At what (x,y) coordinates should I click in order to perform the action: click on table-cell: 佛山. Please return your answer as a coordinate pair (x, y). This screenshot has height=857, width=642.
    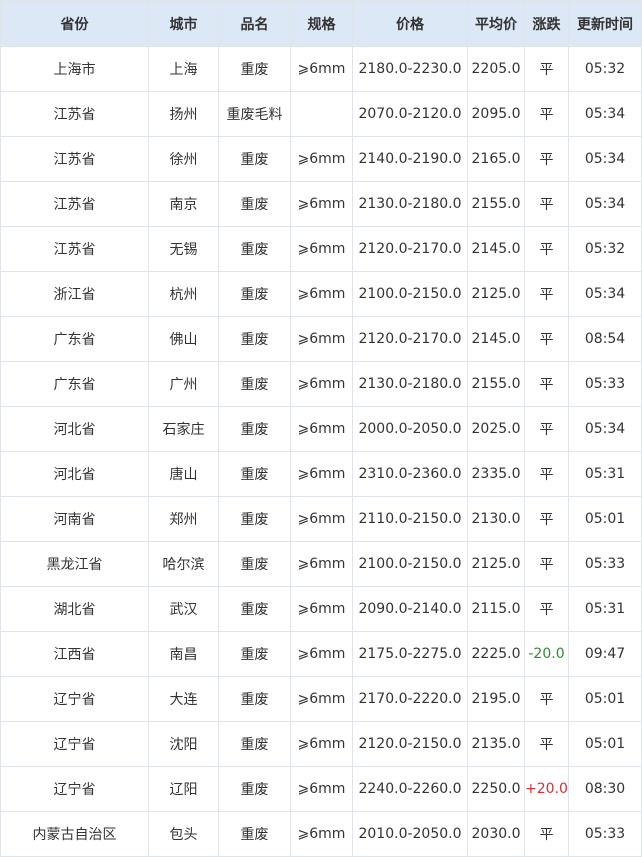
    Looking at the image, I should click on (183, 339).